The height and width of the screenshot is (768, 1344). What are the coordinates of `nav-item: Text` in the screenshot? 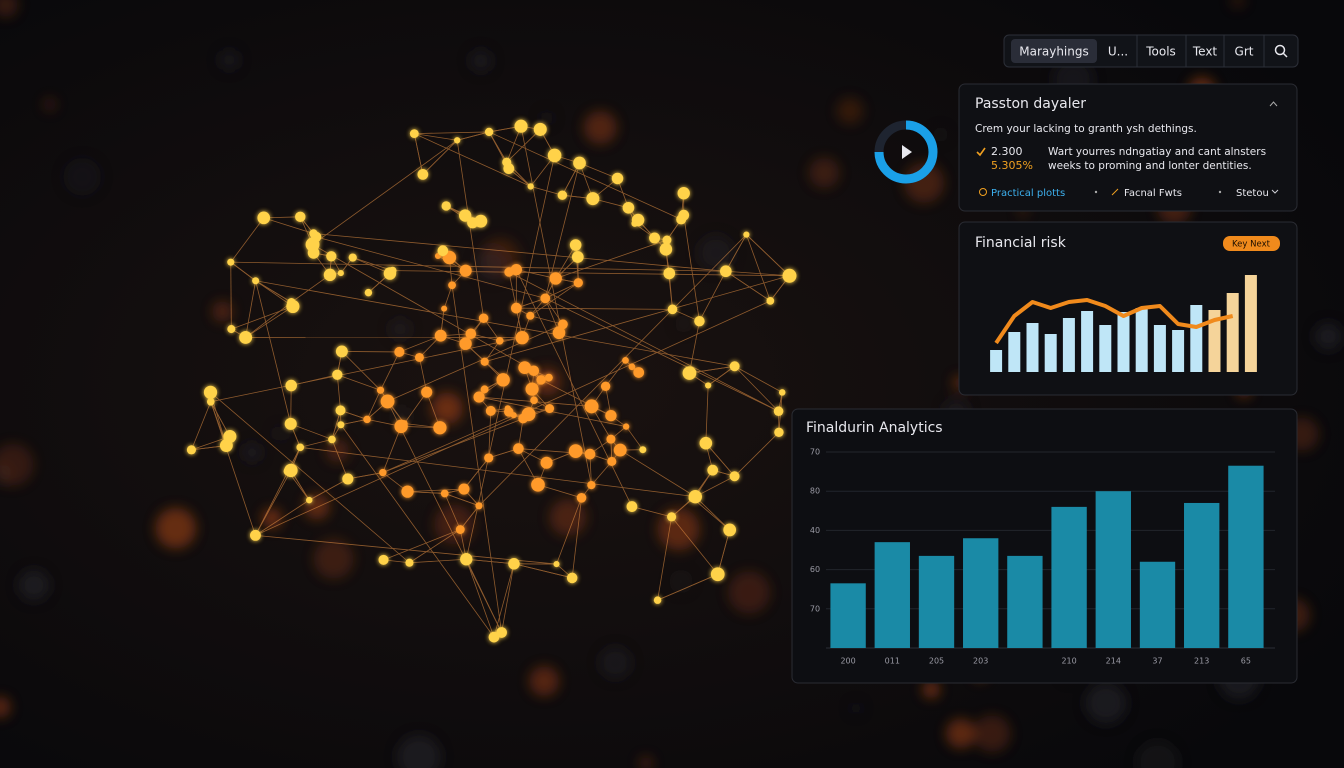 It's located at (1205, 52).